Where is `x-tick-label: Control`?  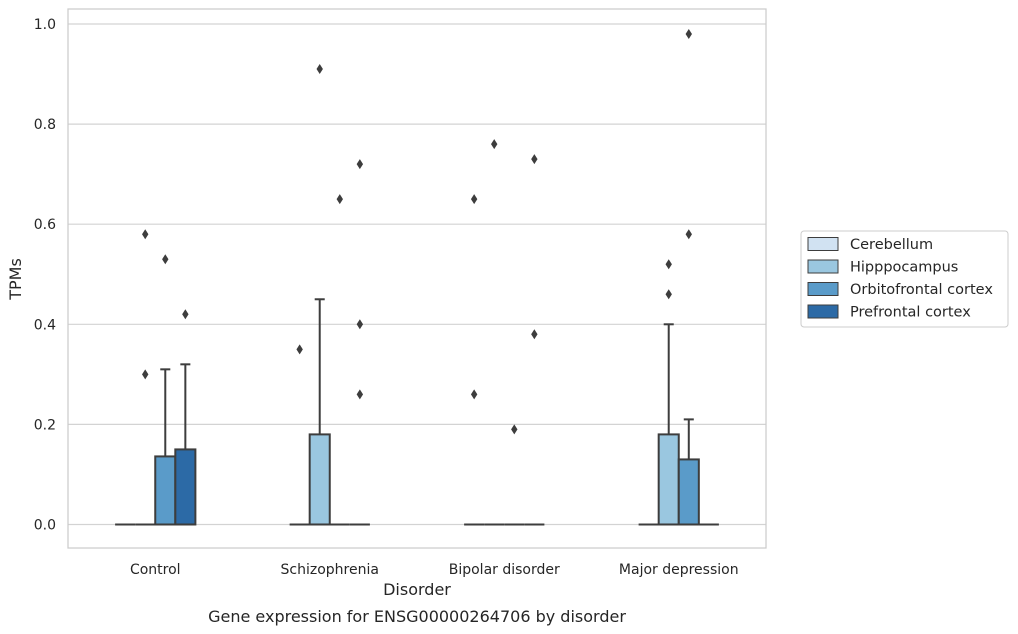 x-tick-label: Control is located at coordinates (155, 570).